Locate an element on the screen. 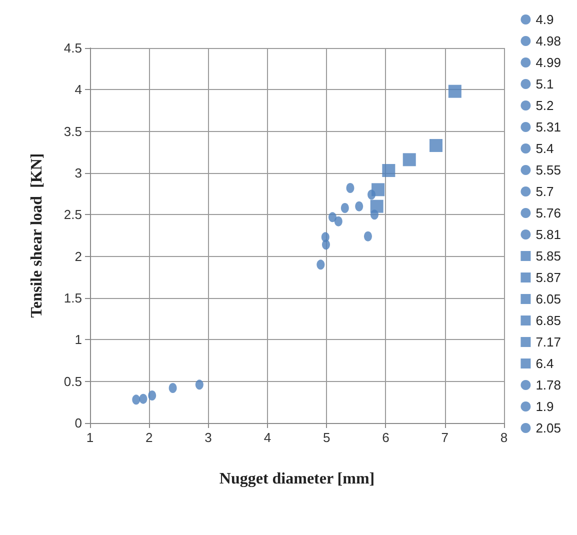 This screenshot has width=577, height=535. y-tick-label: 1.5 is located at coordinates (73, 298).